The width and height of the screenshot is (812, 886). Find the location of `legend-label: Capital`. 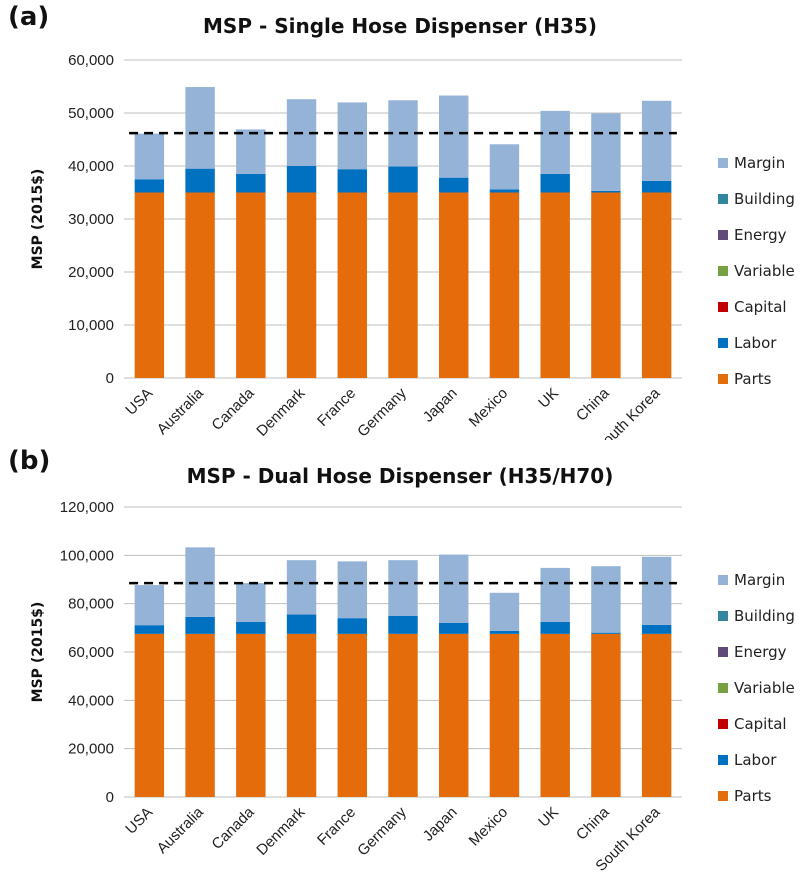

legend-label: Capital is located at coordinates (760, 307).